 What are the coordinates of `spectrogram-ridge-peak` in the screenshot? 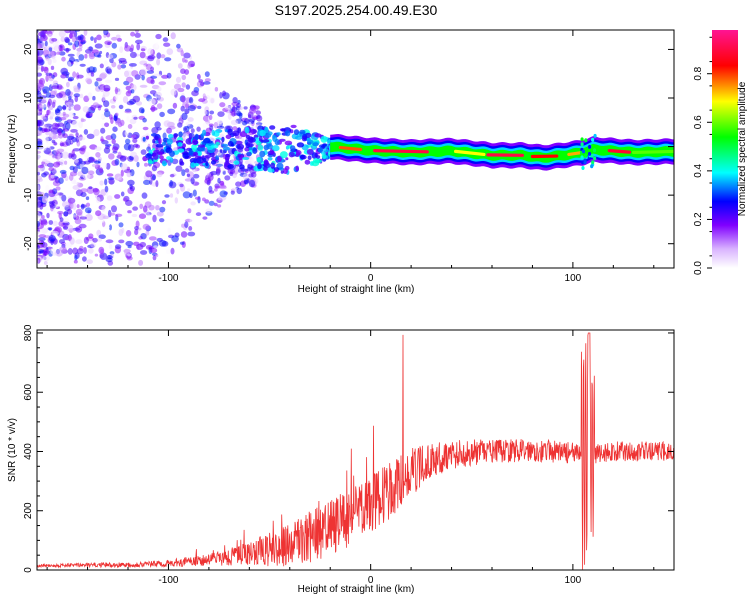 It's located at (619, 151).